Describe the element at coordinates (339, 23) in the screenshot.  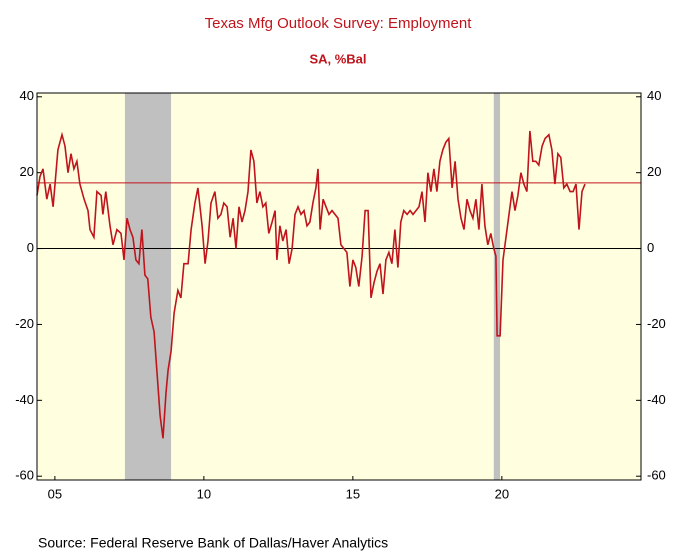
I see `chart-title: Texas Mfg Outlook Survey: Employment` at that location.